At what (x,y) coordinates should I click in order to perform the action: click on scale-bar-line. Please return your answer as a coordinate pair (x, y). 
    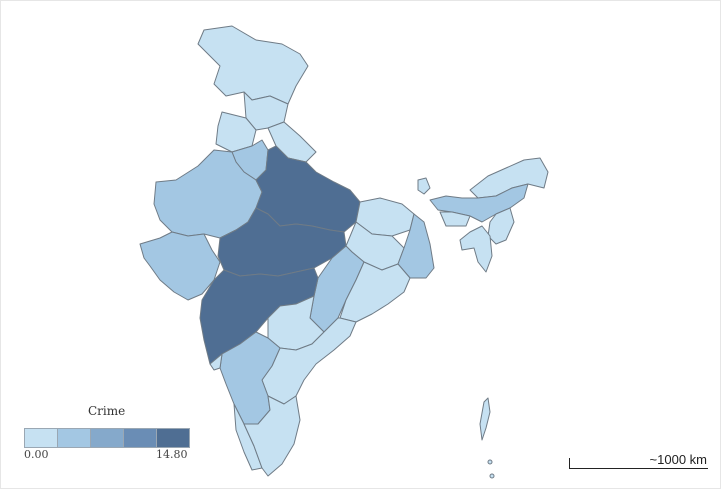
    Looking at the image, I should click on (638, 463).